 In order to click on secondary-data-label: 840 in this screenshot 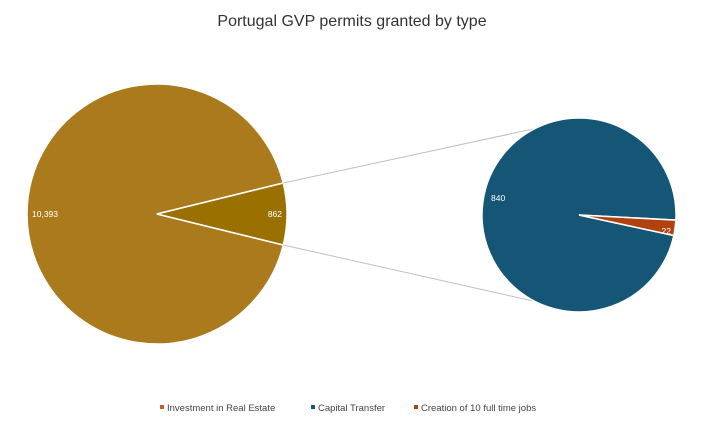, I will do `click(498, 198)`.